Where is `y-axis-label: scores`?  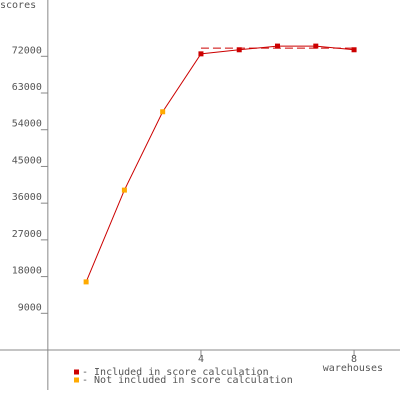 y-axis-label: scores is located at coordinates (18, 5).